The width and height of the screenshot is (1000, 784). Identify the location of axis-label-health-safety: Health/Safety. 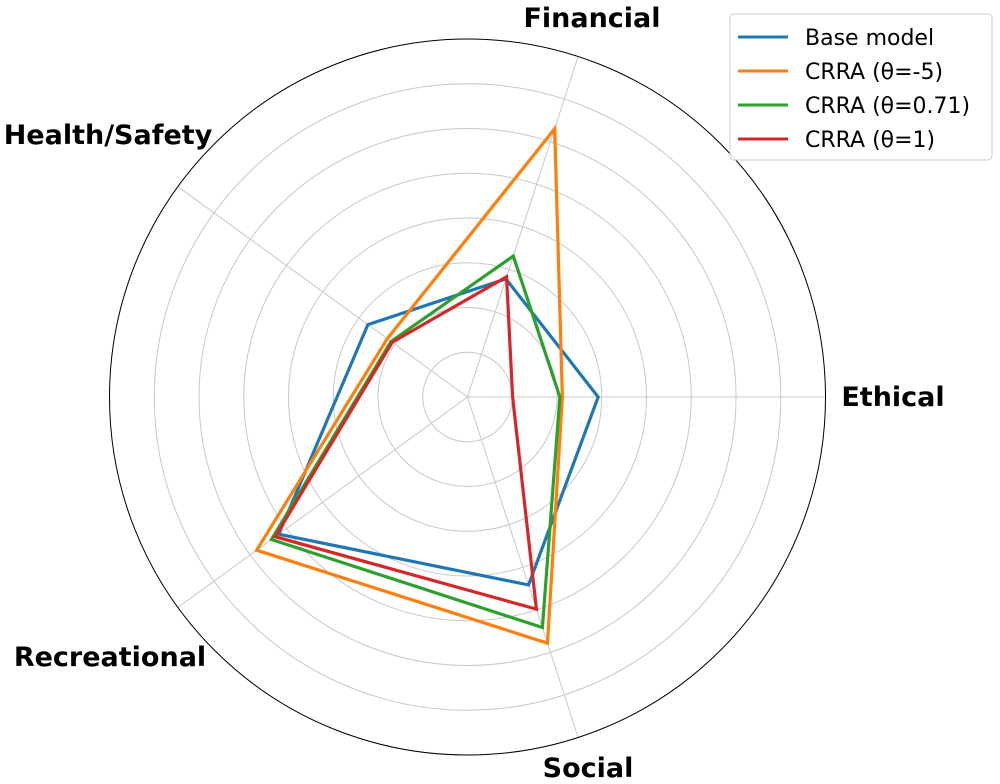
(108, 135).